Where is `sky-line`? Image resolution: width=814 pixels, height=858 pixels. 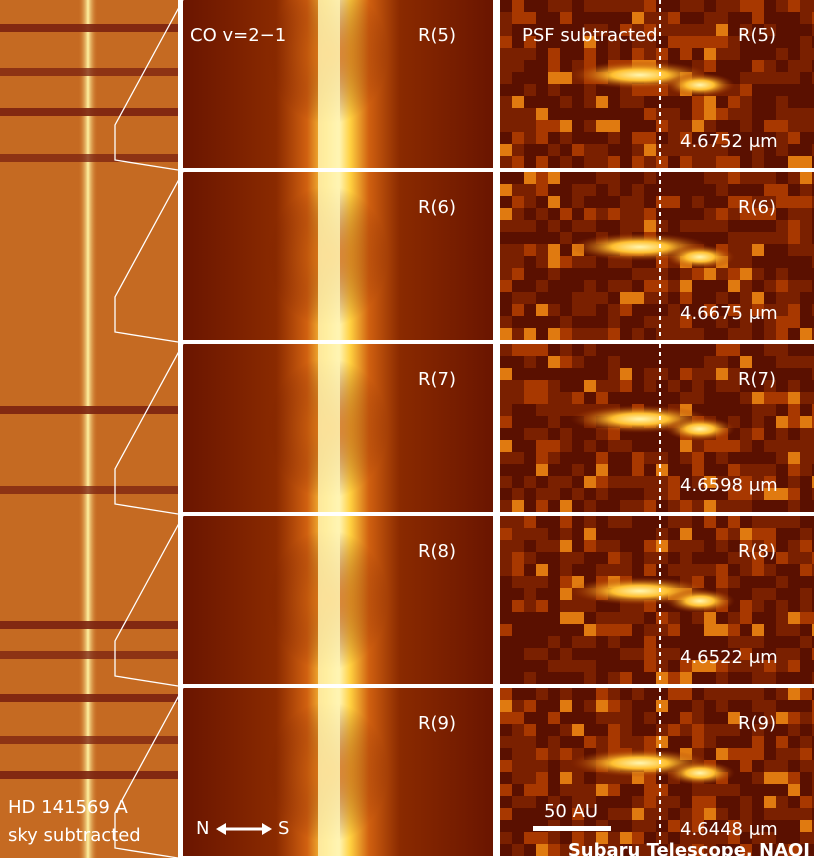
sky-line is located at coordinates (89, 625).